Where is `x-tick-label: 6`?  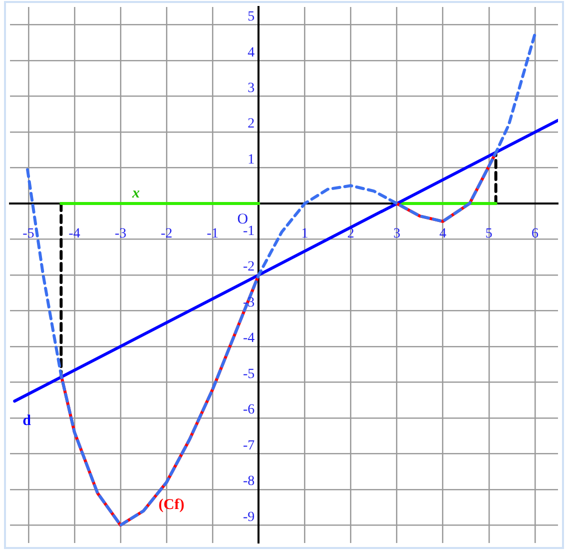
x-tick-label: 6 is located at coordinates (534, 234).